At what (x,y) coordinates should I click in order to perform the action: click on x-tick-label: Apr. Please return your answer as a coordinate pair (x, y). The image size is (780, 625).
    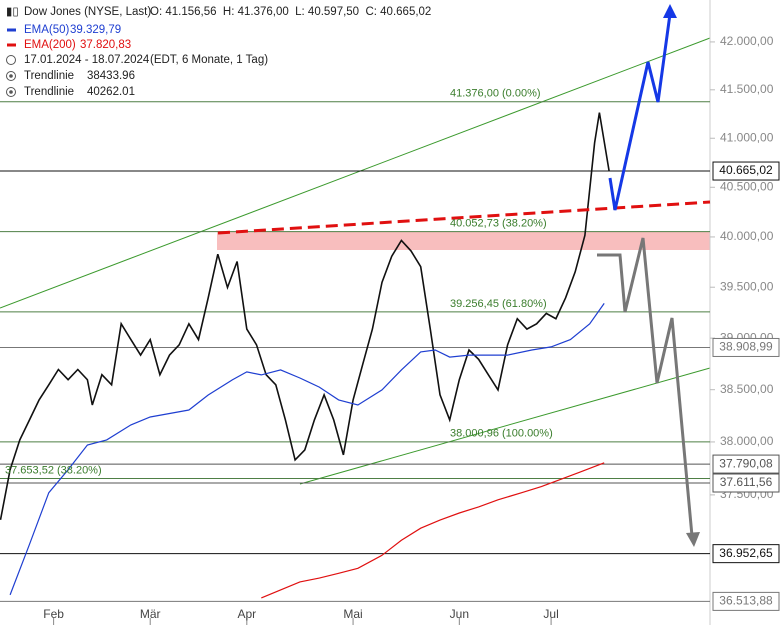
    Looking at the image, I should click on (246, 614).